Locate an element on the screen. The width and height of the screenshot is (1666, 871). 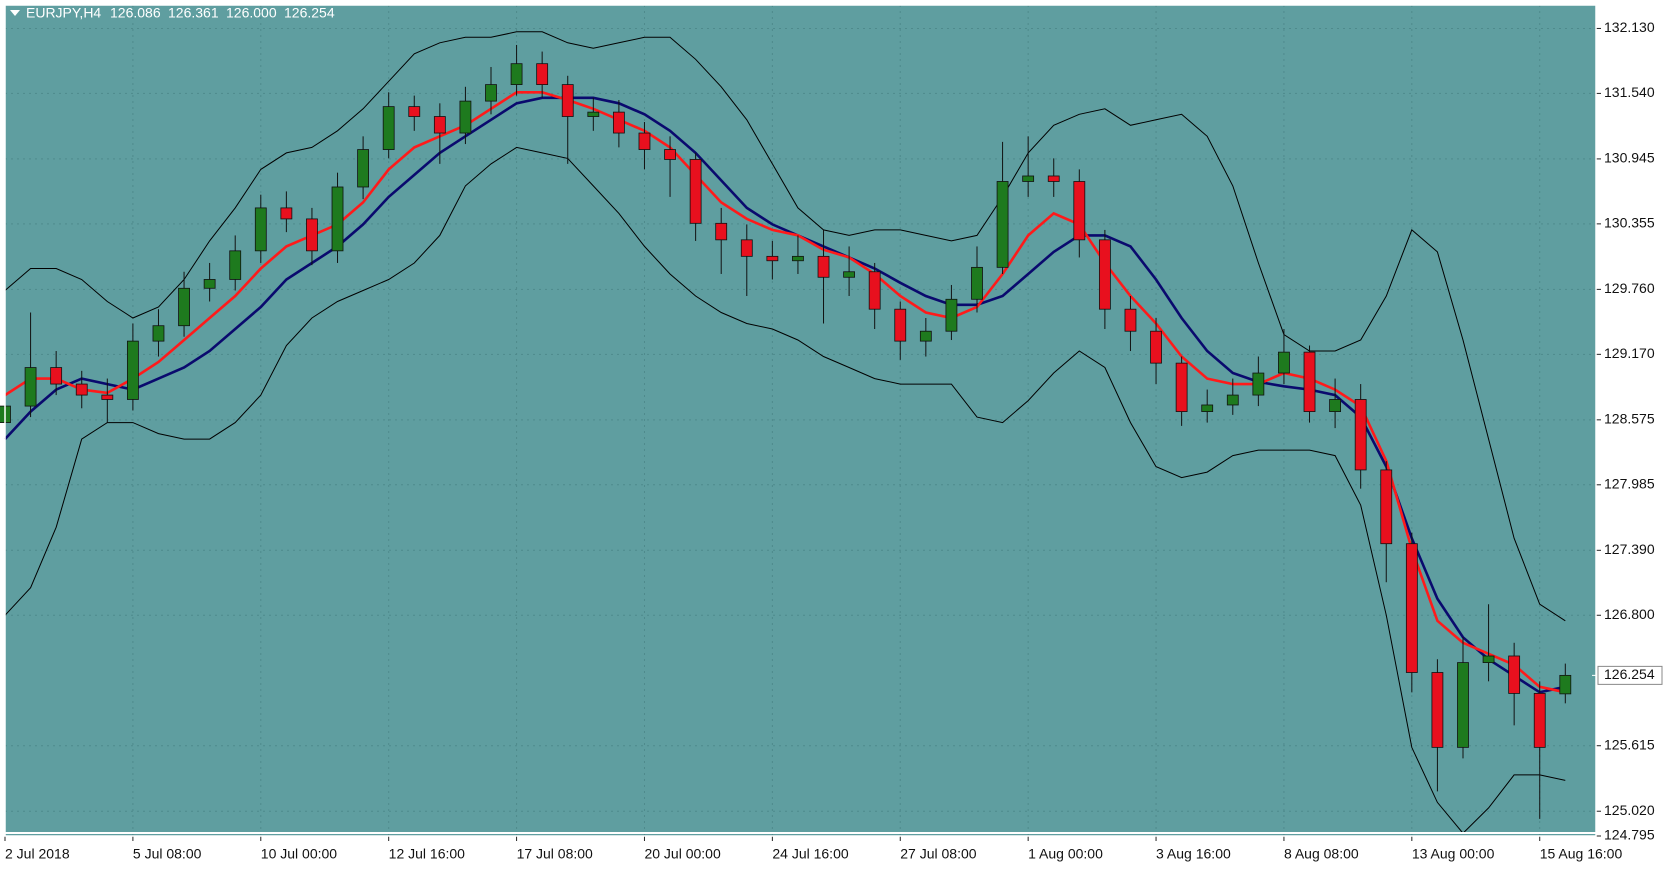
x-tick-label: 20 Jul 00:00 is located at coordinates (682, 854).